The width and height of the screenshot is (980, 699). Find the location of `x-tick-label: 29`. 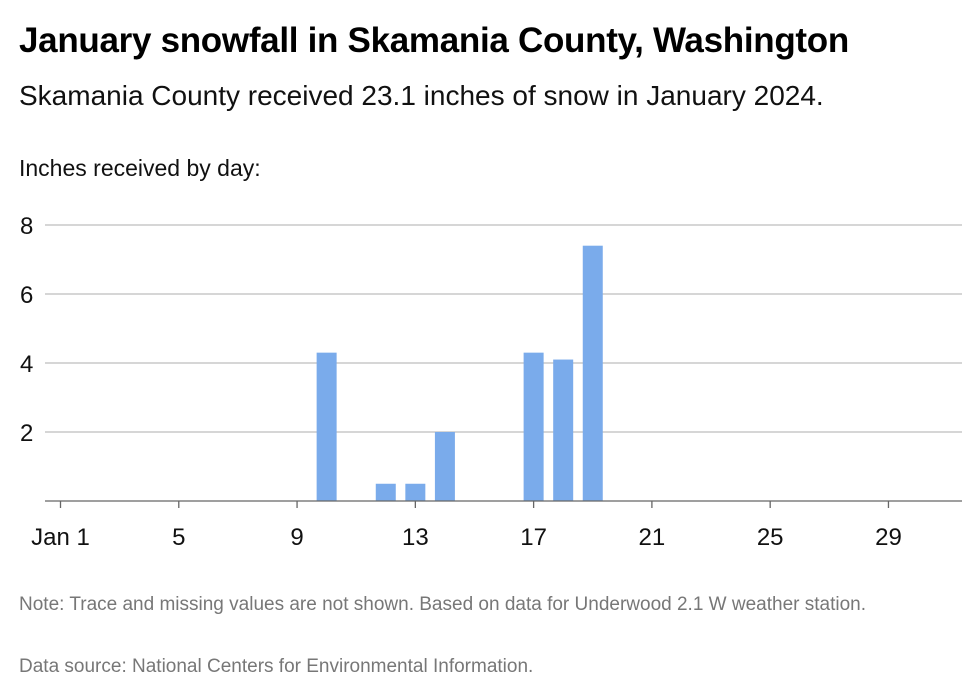

x-tick-label: 29 is located at coordinates (888, 537).